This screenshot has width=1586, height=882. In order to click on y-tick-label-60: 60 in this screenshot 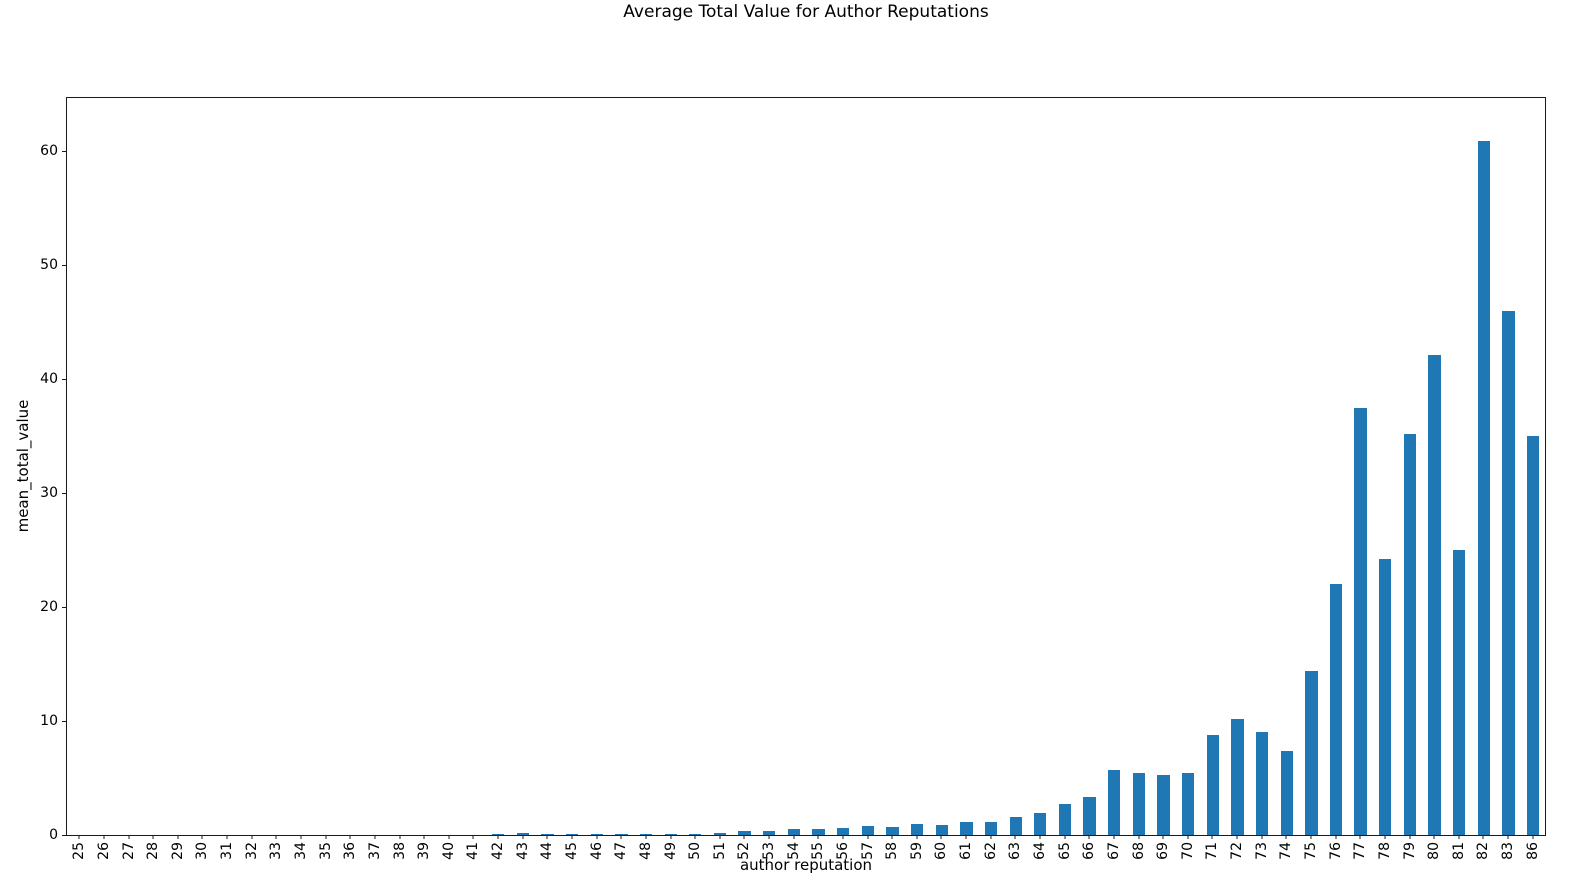, I will do `click(49, 151)`.